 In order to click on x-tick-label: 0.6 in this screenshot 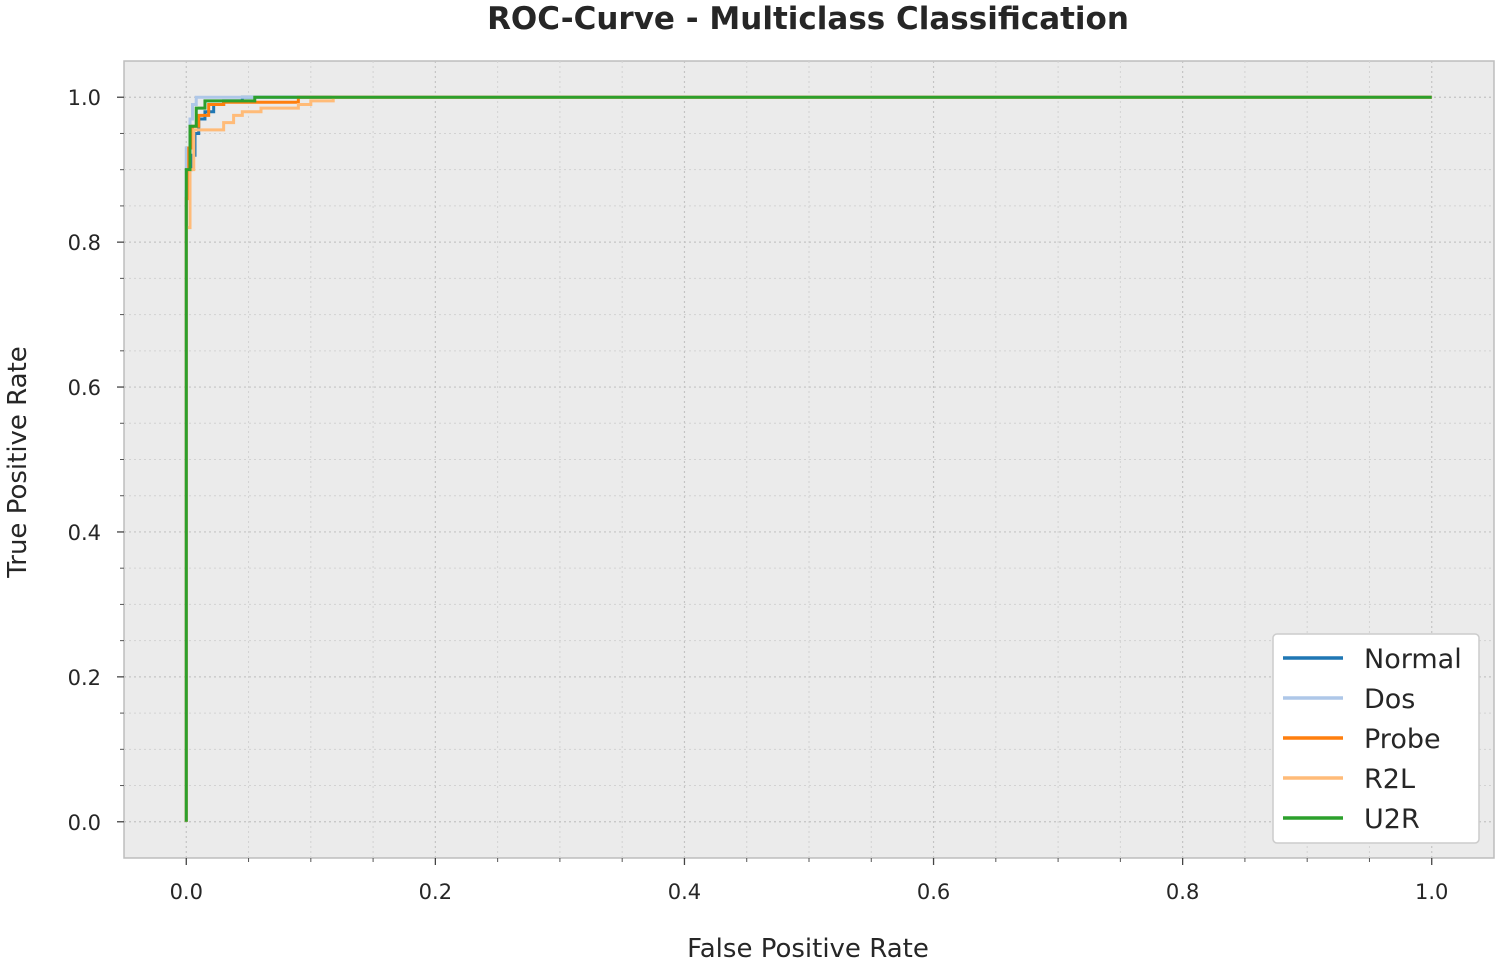, I will do `click(933, 892)`.